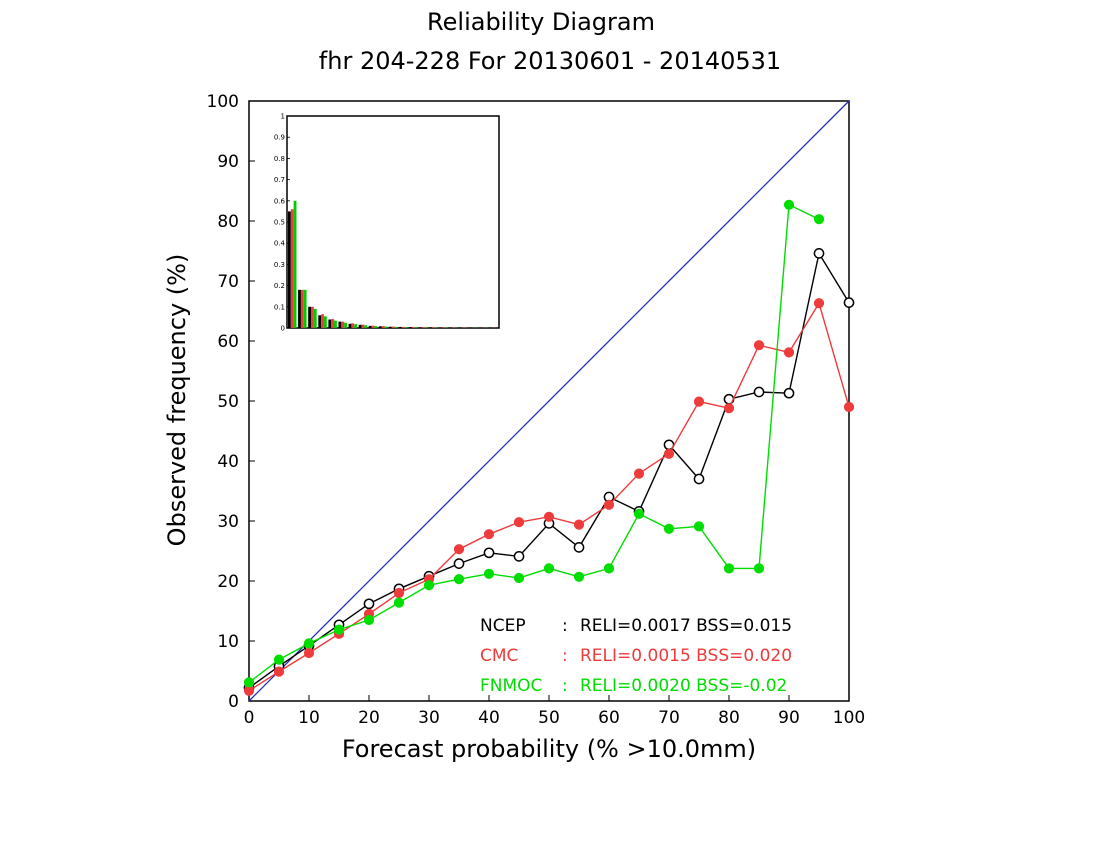  Describe the element at coordinates (729, 718) in the screenshot. I see `x-tick-label: 80` at that location.